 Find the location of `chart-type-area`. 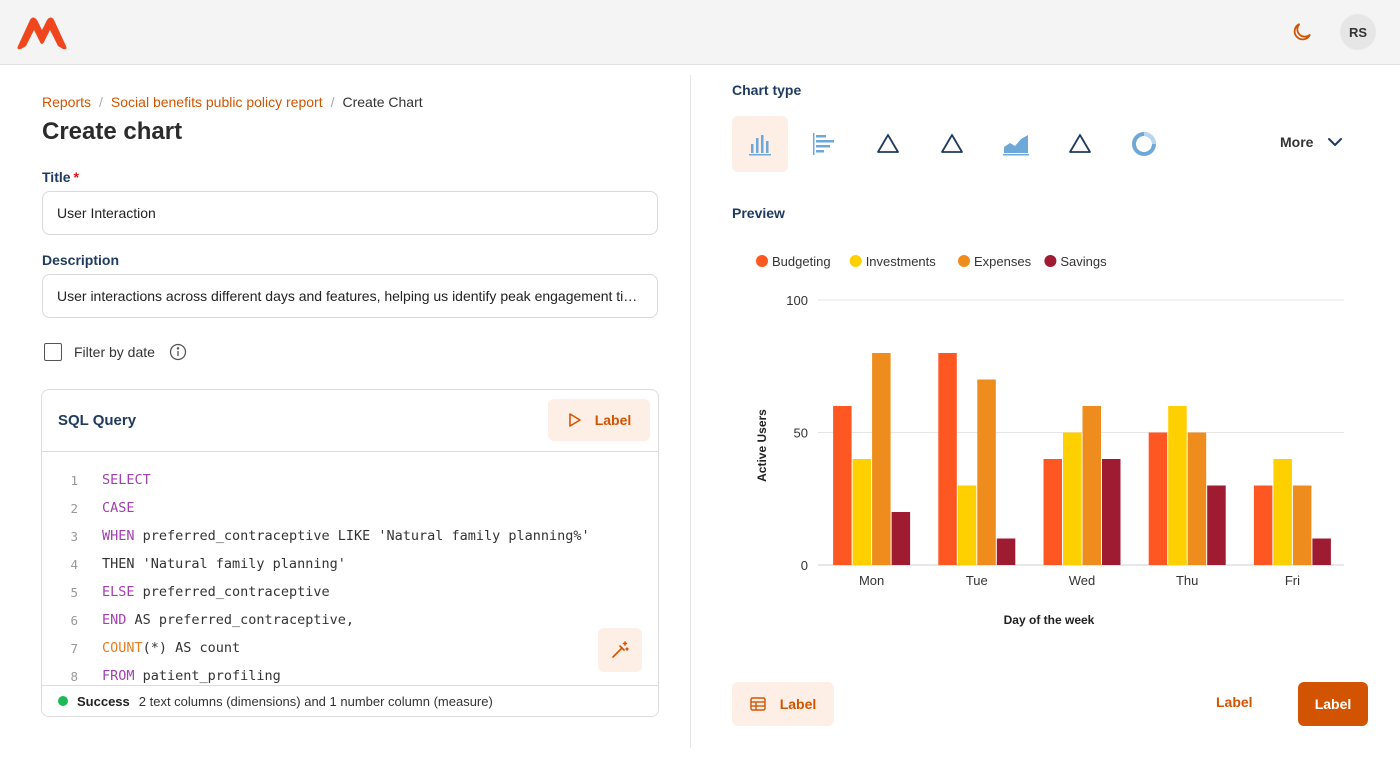

chart-type-area is located at coordinates (1016, 144).